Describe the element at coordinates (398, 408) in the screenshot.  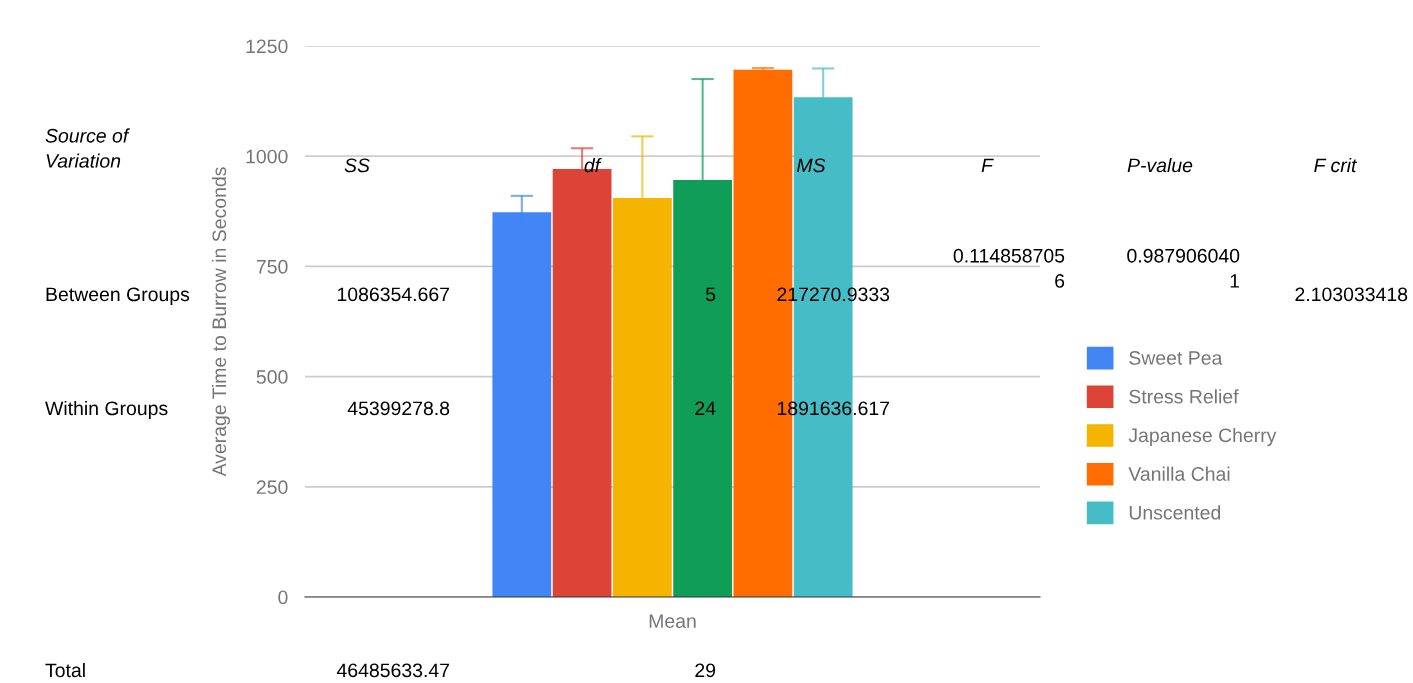
I see `annotation: 45399278.8` at that location.